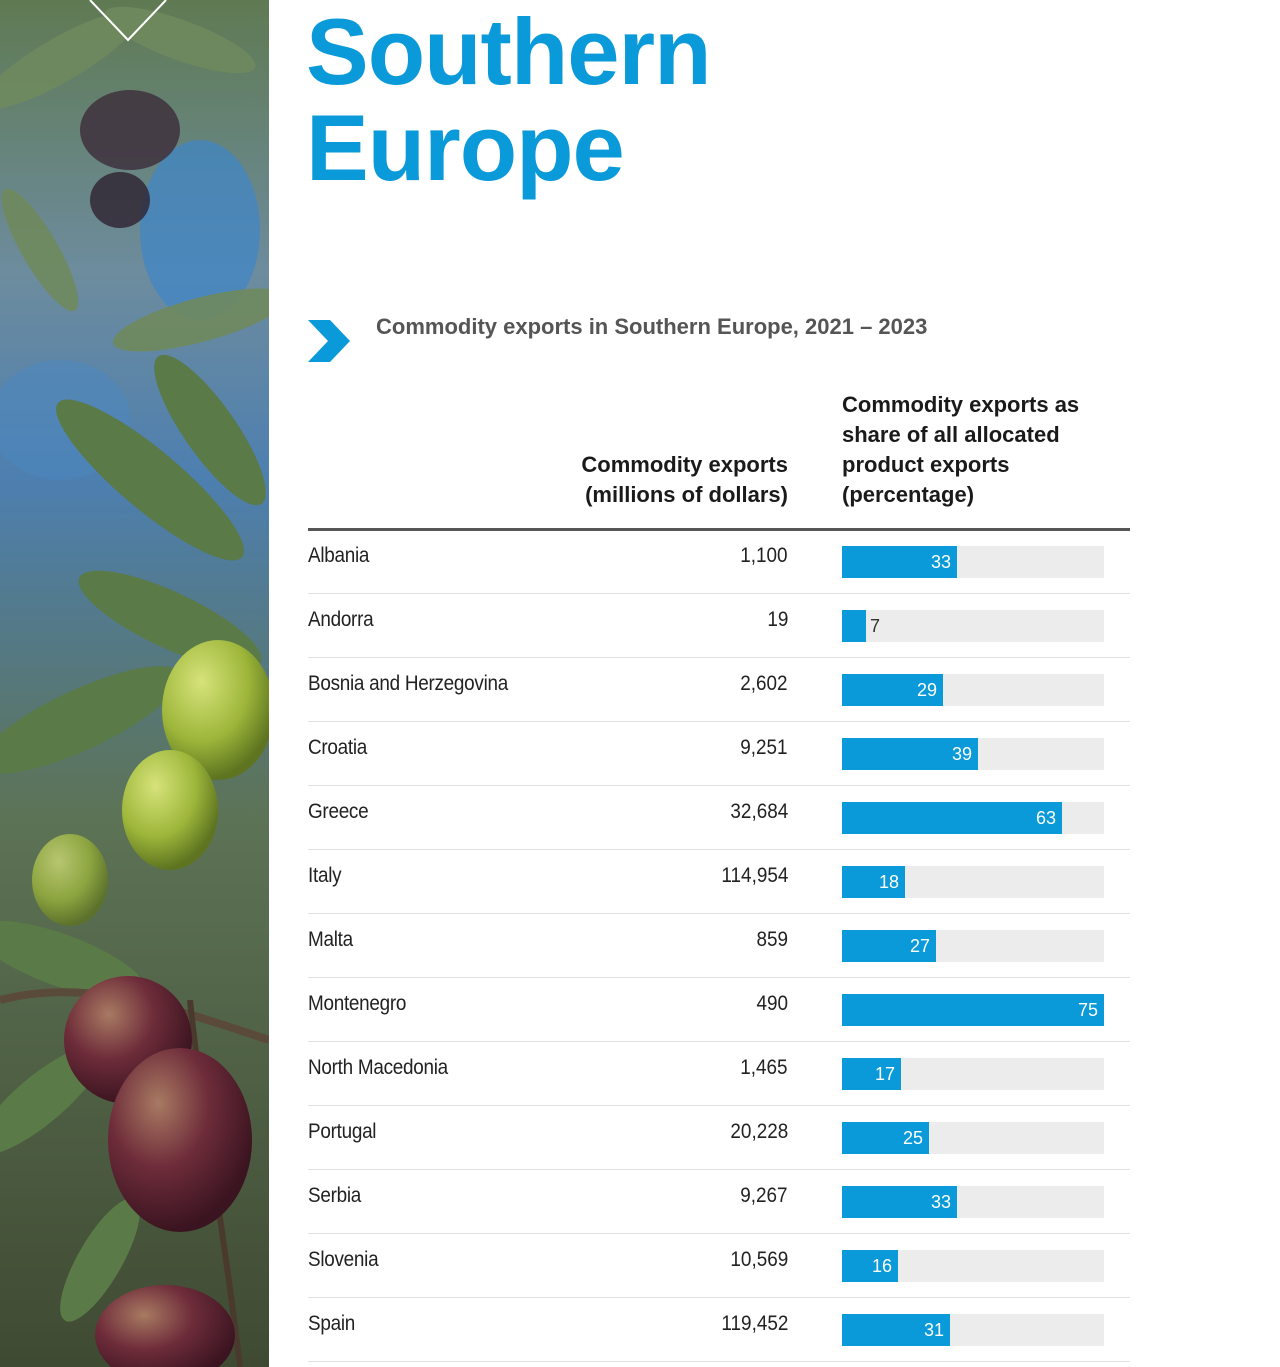  I want to click on table-row: Croatia 9,251 39, so click(719, 754).